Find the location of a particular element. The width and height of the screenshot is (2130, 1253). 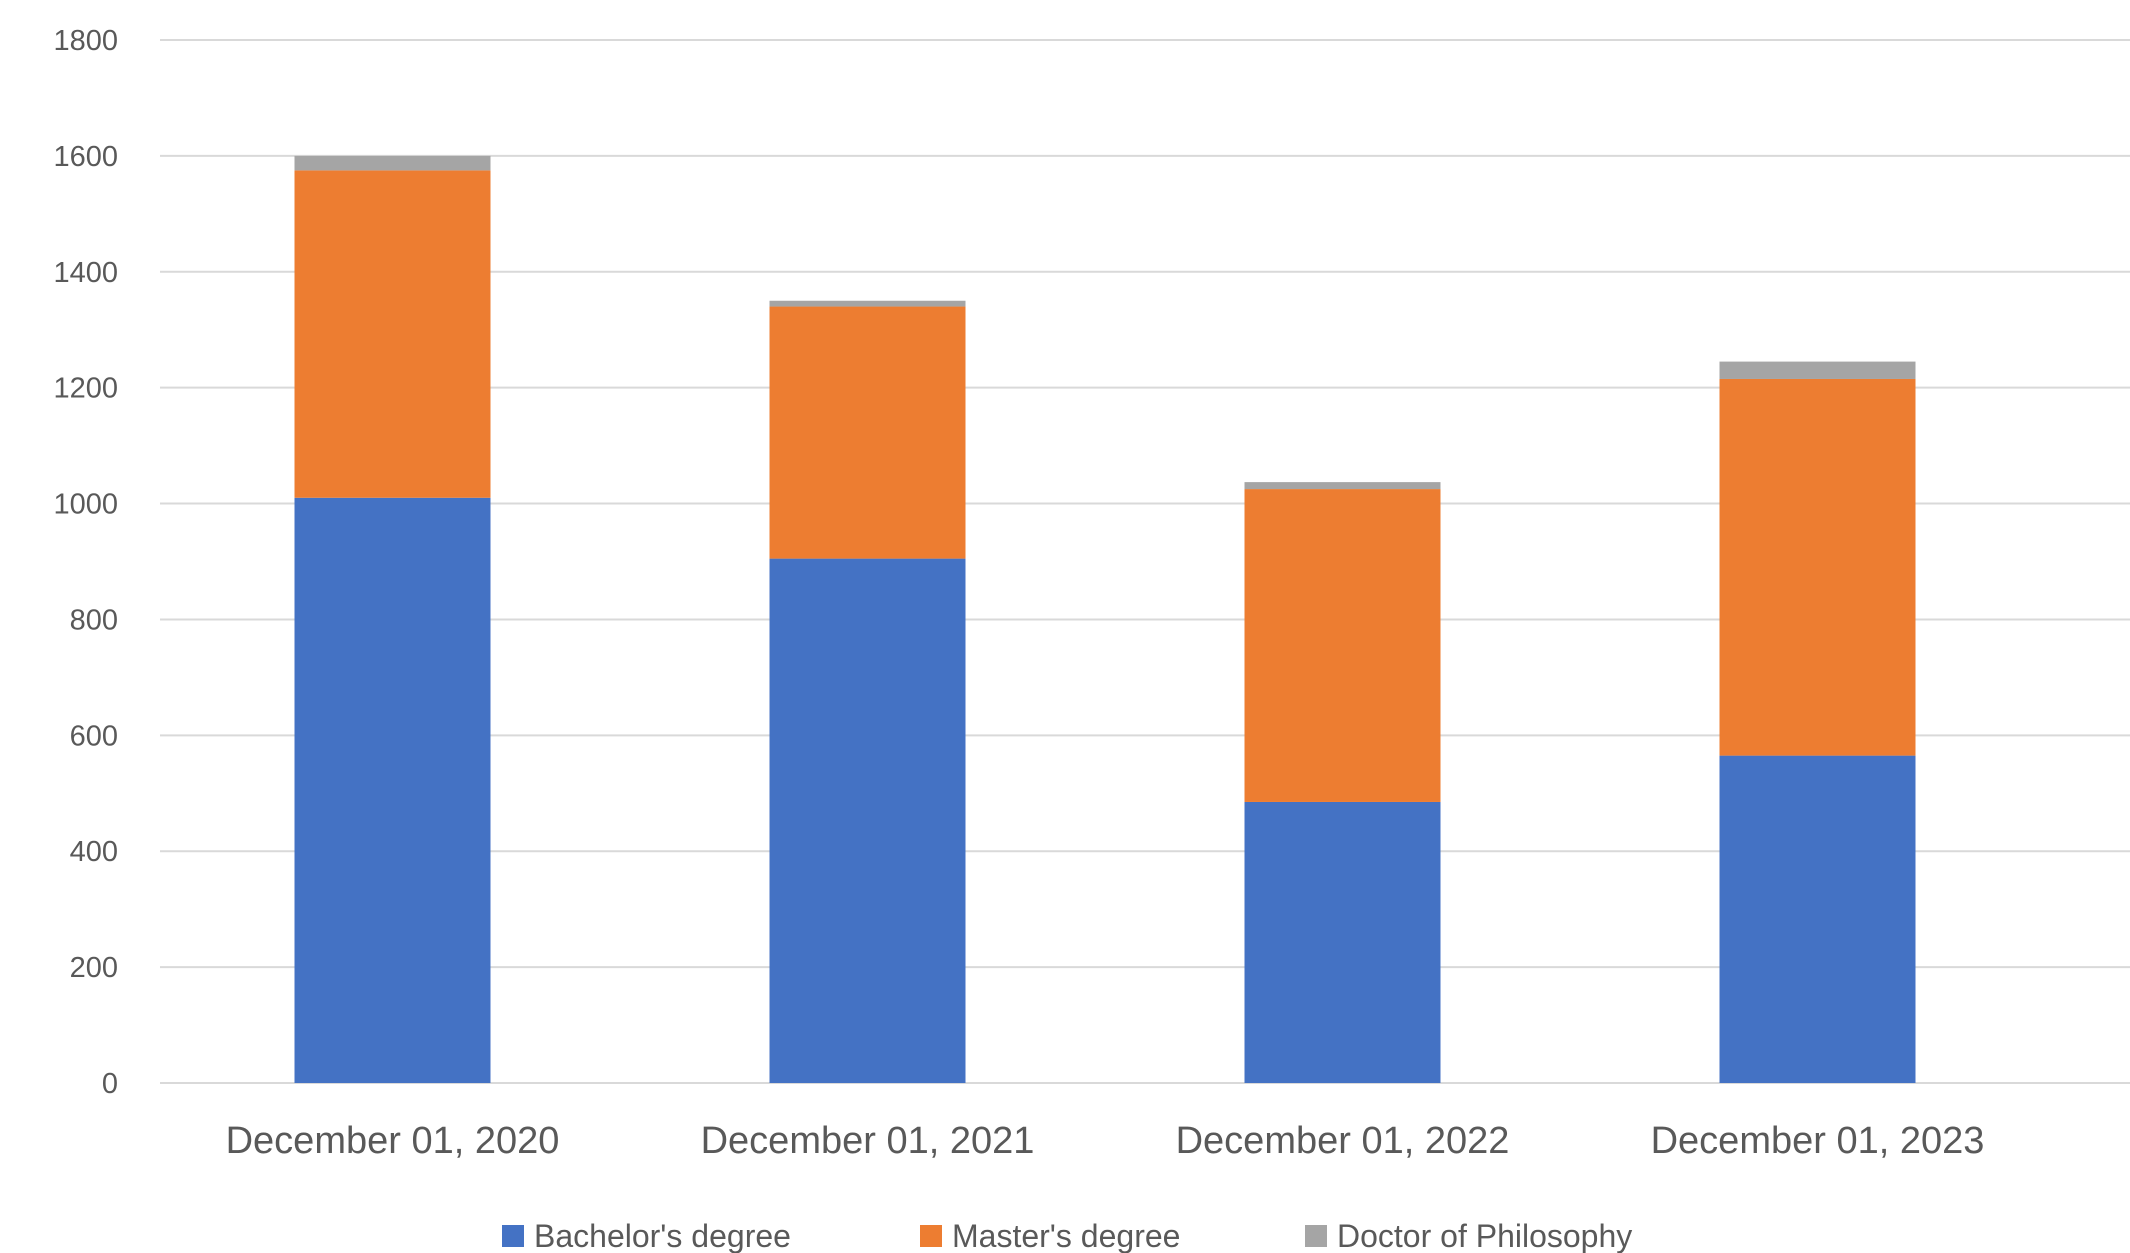

y-tick-label: 1600 is located at coordinates (85, 157).